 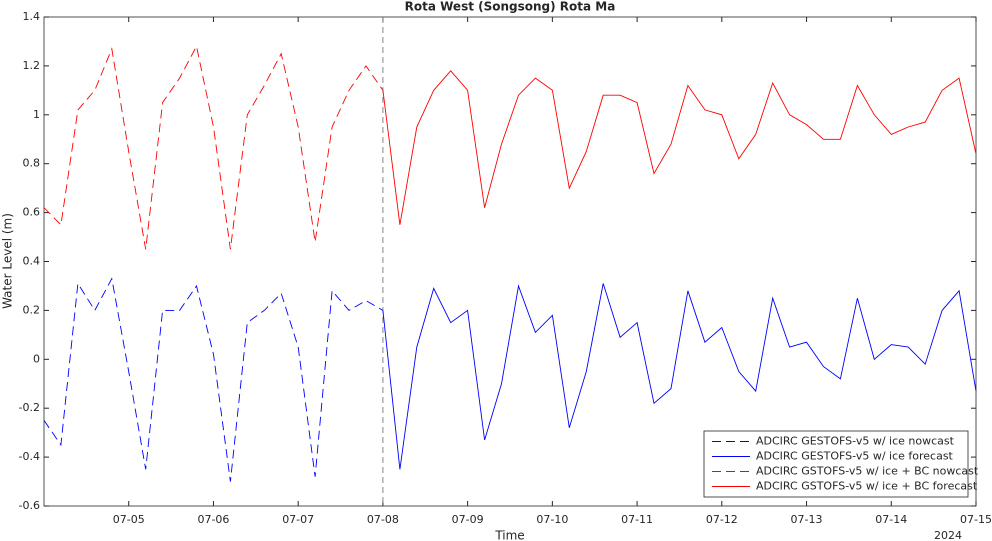 What do you see at coordinates (867, 486) in the screenshot?
I see `legend-label: ADCIRC GSTOFS-v5 w/ ice + BC forecast` at bounding box center [867, 486].